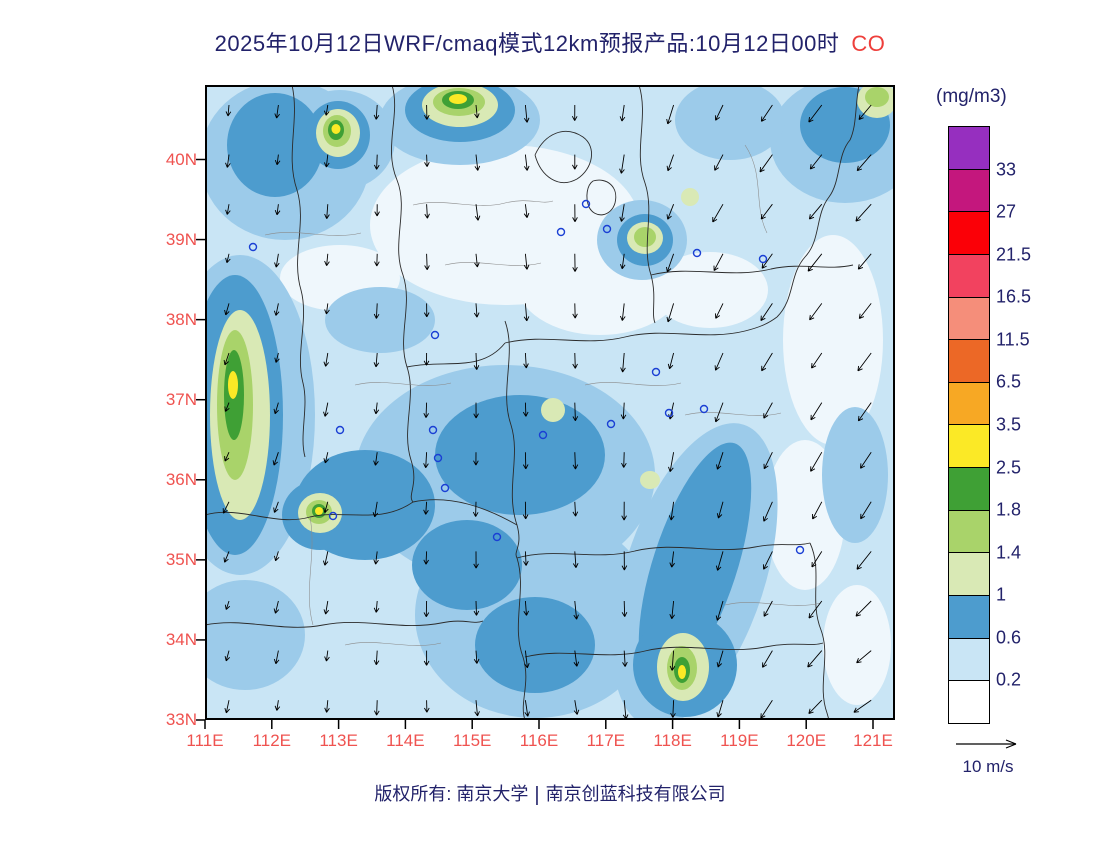  I want to click on colorbar-boundary-label: 21.5, so click(1014, 254).